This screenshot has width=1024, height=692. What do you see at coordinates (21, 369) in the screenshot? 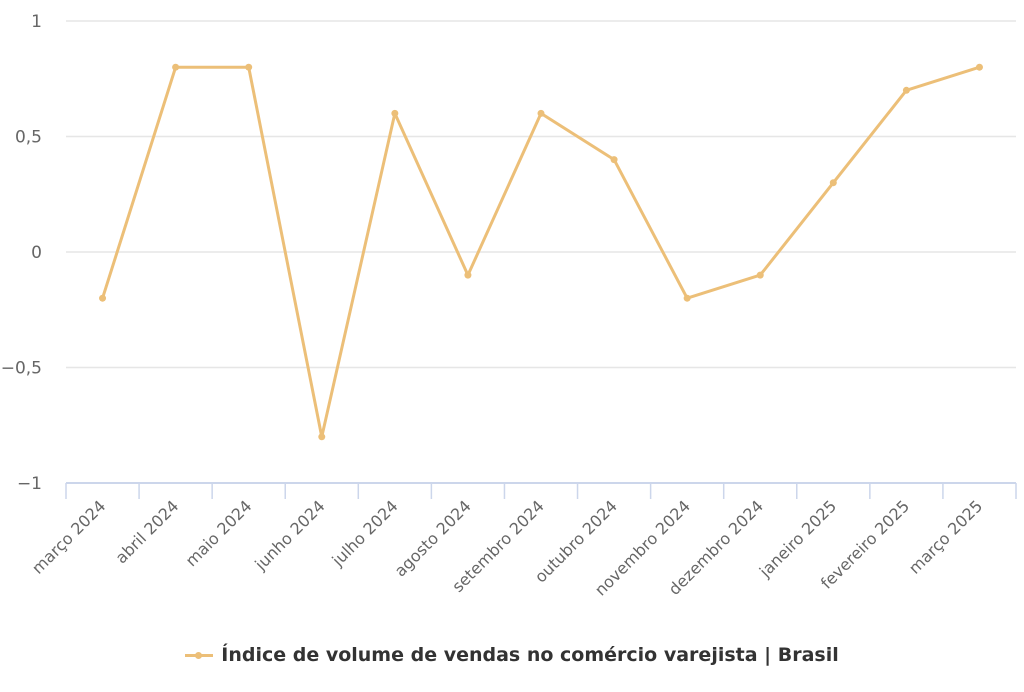
I see `y-tick-label: −0,5` at bounding box center [21, 369].